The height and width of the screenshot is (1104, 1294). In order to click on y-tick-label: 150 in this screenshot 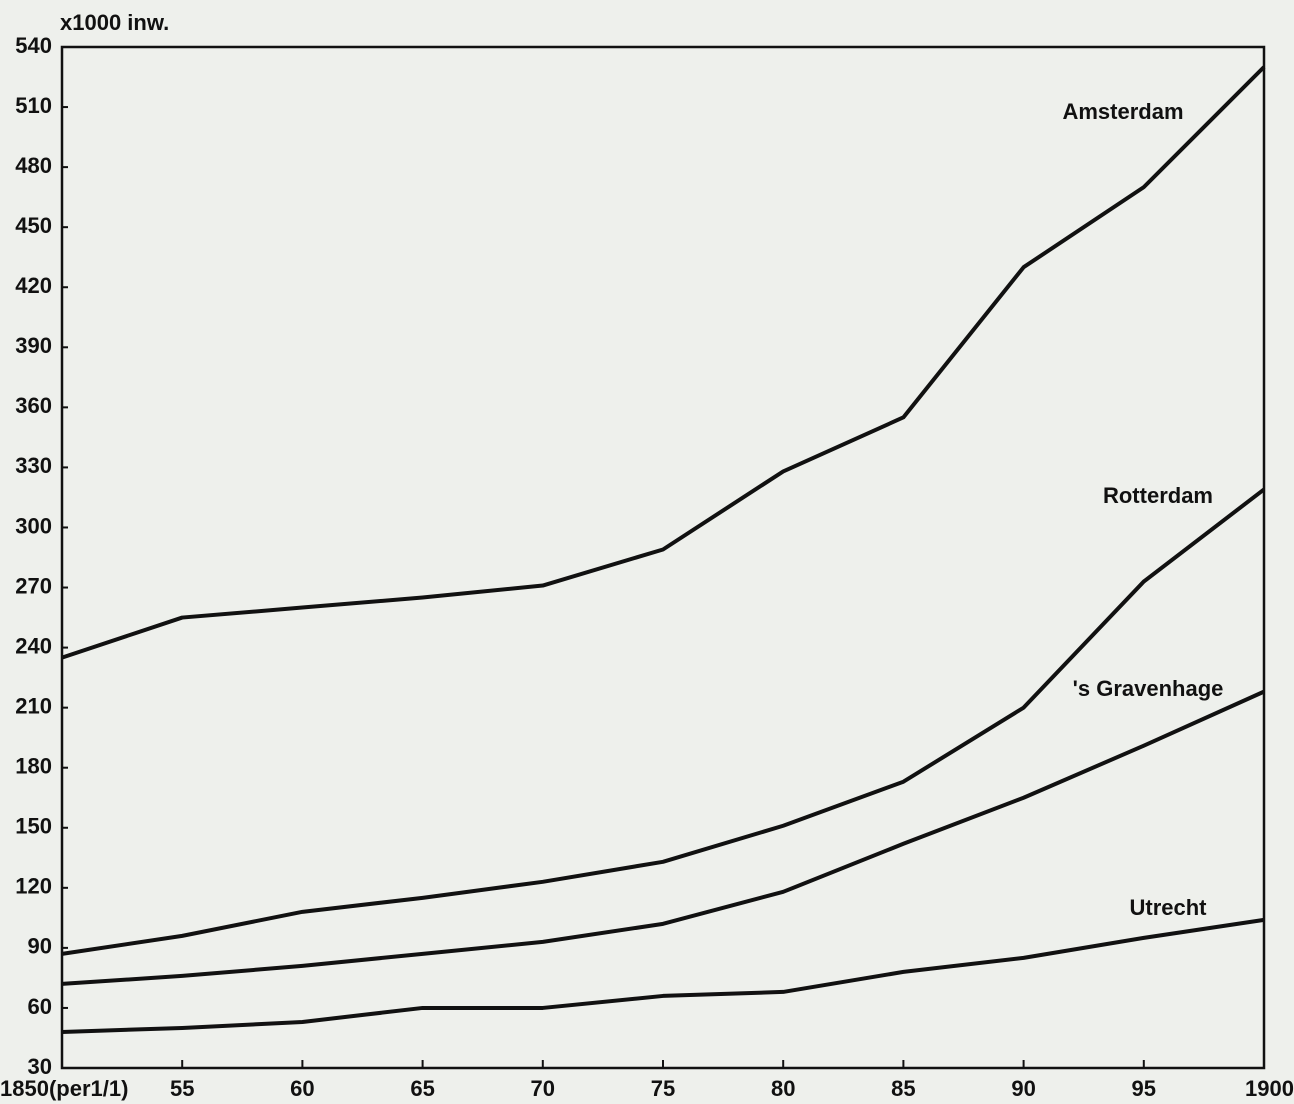, I will do `click(33, 826)`.